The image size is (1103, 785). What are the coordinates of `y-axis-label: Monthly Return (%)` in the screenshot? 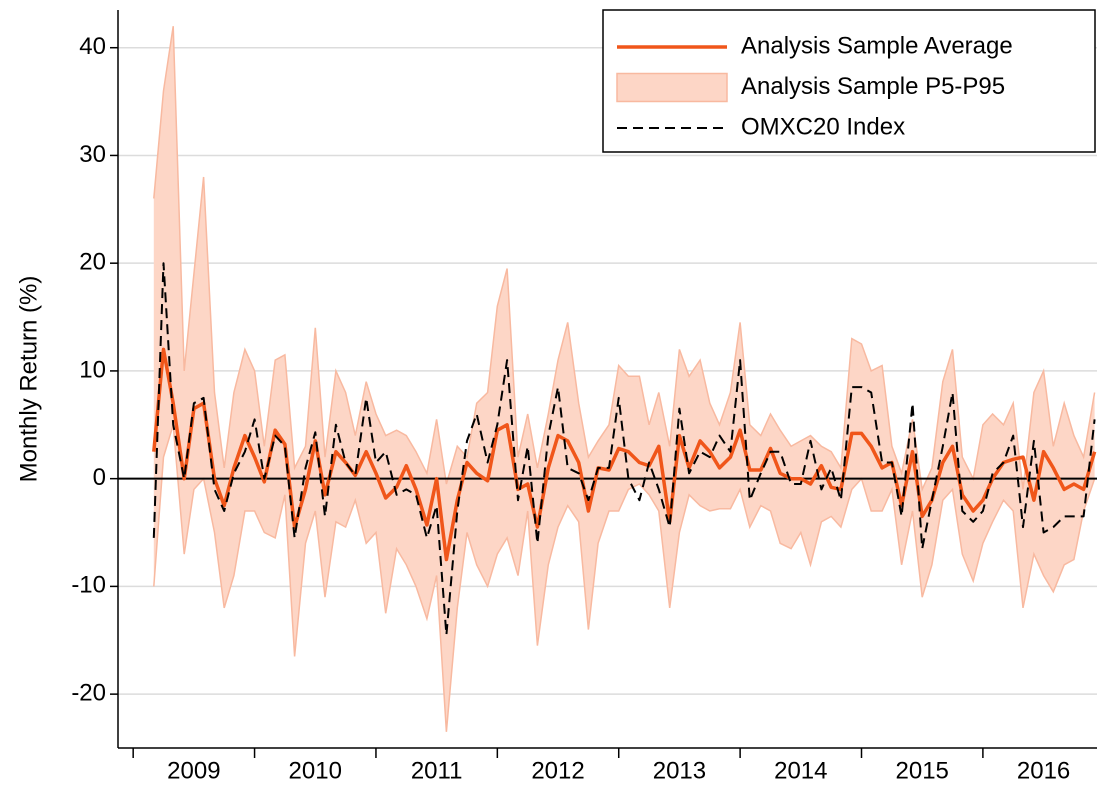 It's located at (28, 379).